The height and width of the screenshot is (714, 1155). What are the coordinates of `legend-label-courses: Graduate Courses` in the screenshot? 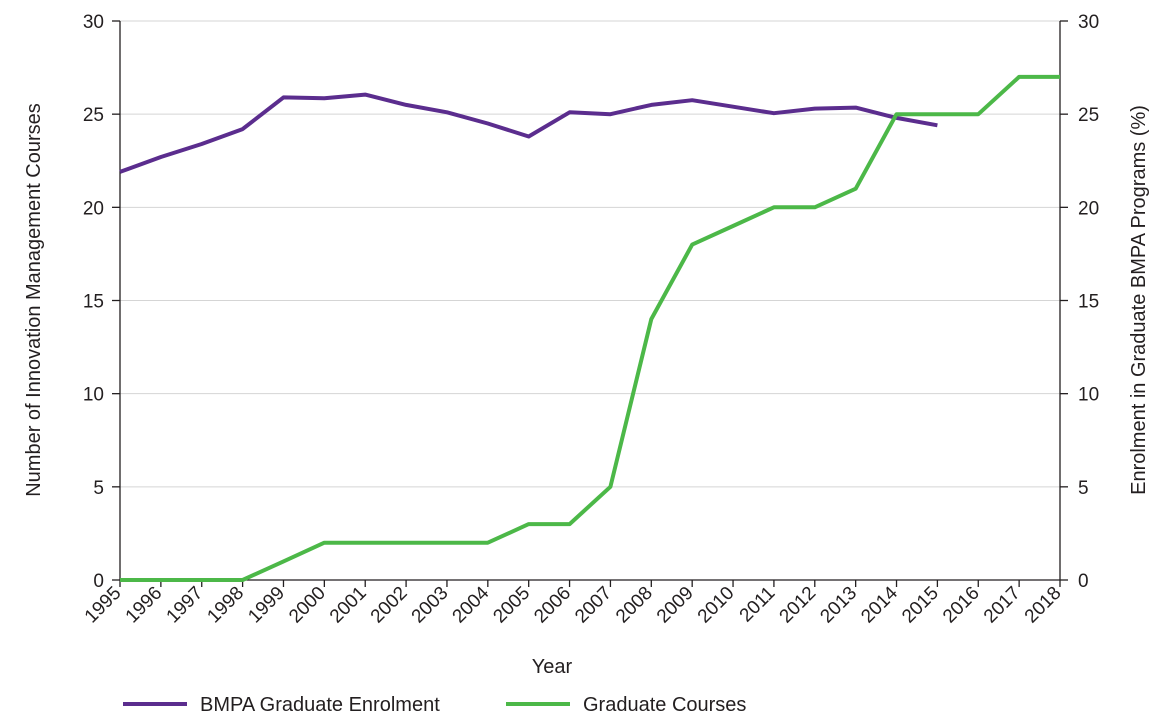 It's located at (664, 704).